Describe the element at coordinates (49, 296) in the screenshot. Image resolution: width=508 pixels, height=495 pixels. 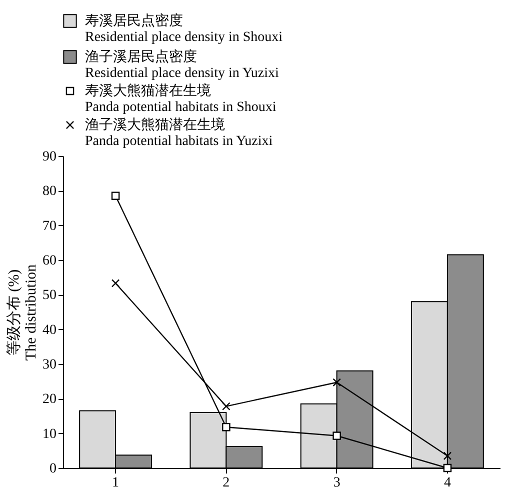
I see `y-tick-label: 50` at that location.